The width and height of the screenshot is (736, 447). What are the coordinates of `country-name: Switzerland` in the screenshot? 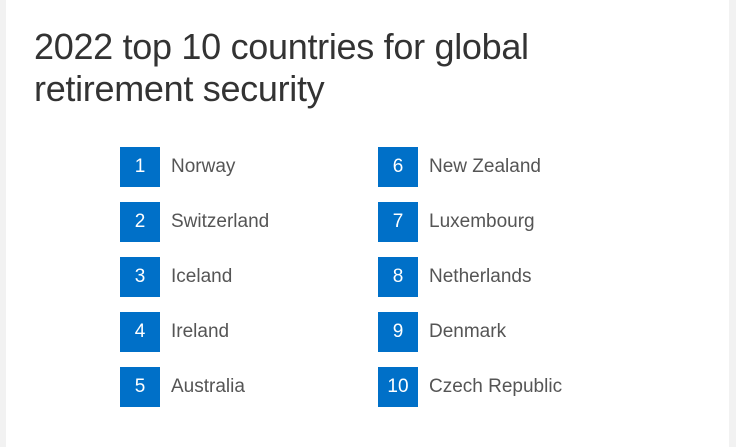 It's located at (220, 221).